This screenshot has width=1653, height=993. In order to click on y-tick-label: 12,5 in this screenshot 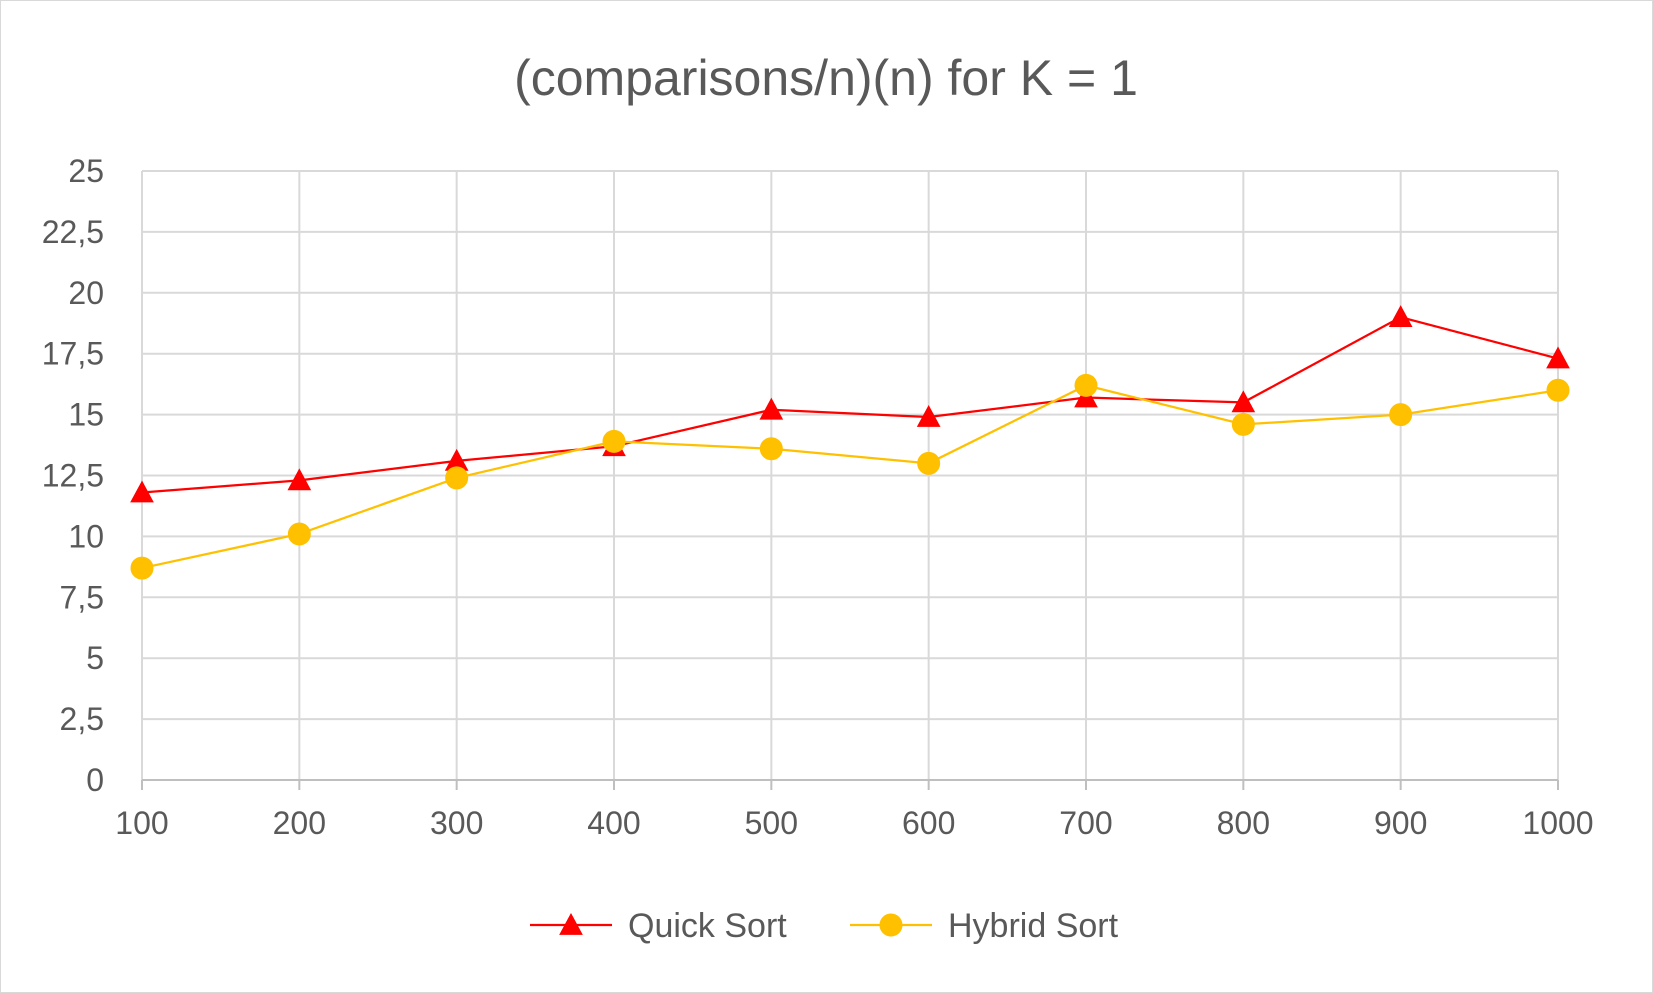, I will do `click(73, 476)`.